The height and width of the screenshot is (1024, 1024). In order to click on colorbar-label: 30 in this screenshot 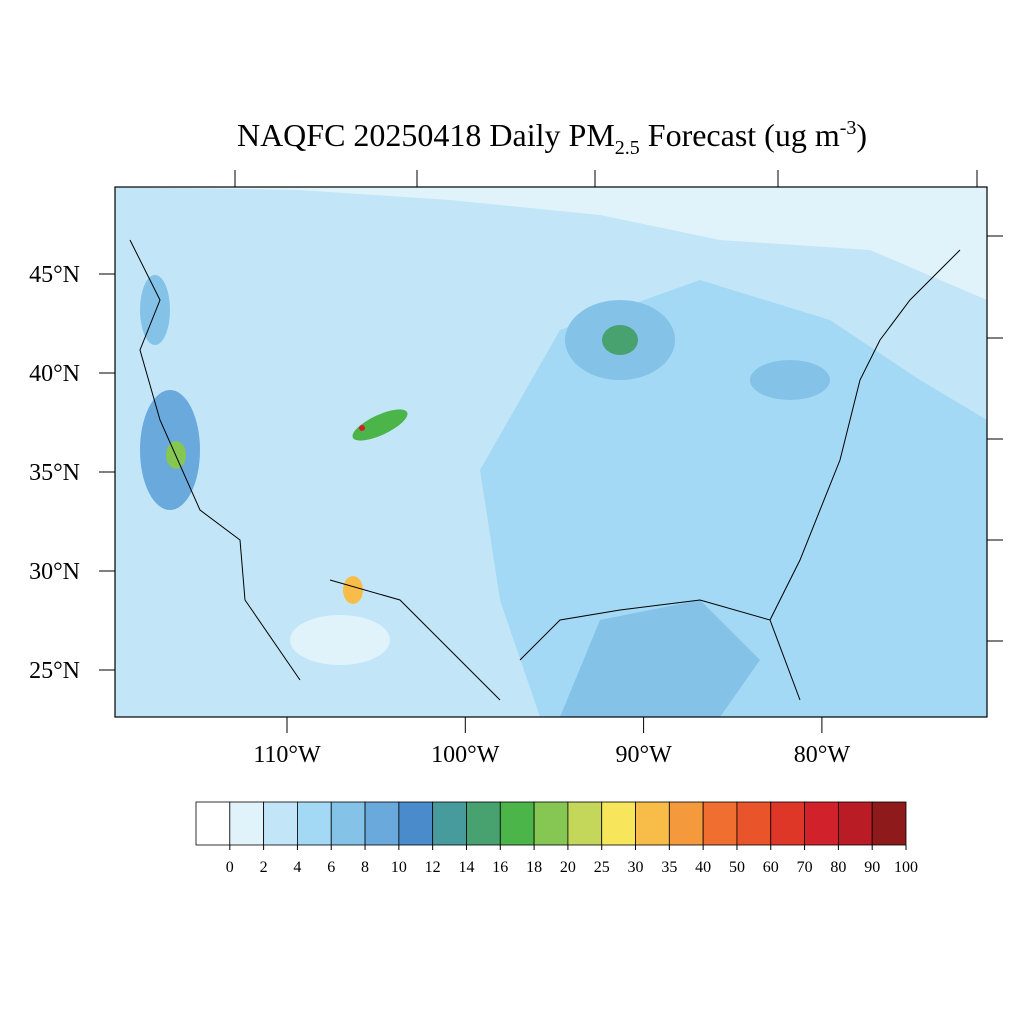, I will do `click(636, 867)`.